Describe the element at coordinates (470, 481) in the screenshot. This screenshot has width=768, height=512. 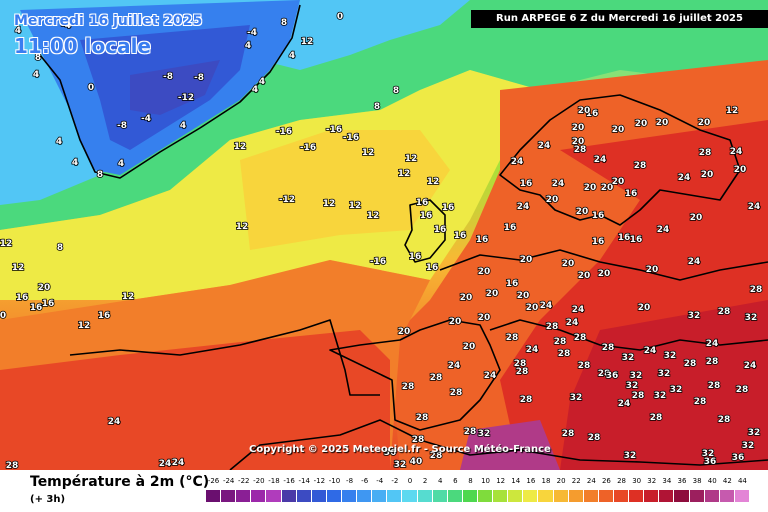
I see `legend-scale-label: 8` at that location.